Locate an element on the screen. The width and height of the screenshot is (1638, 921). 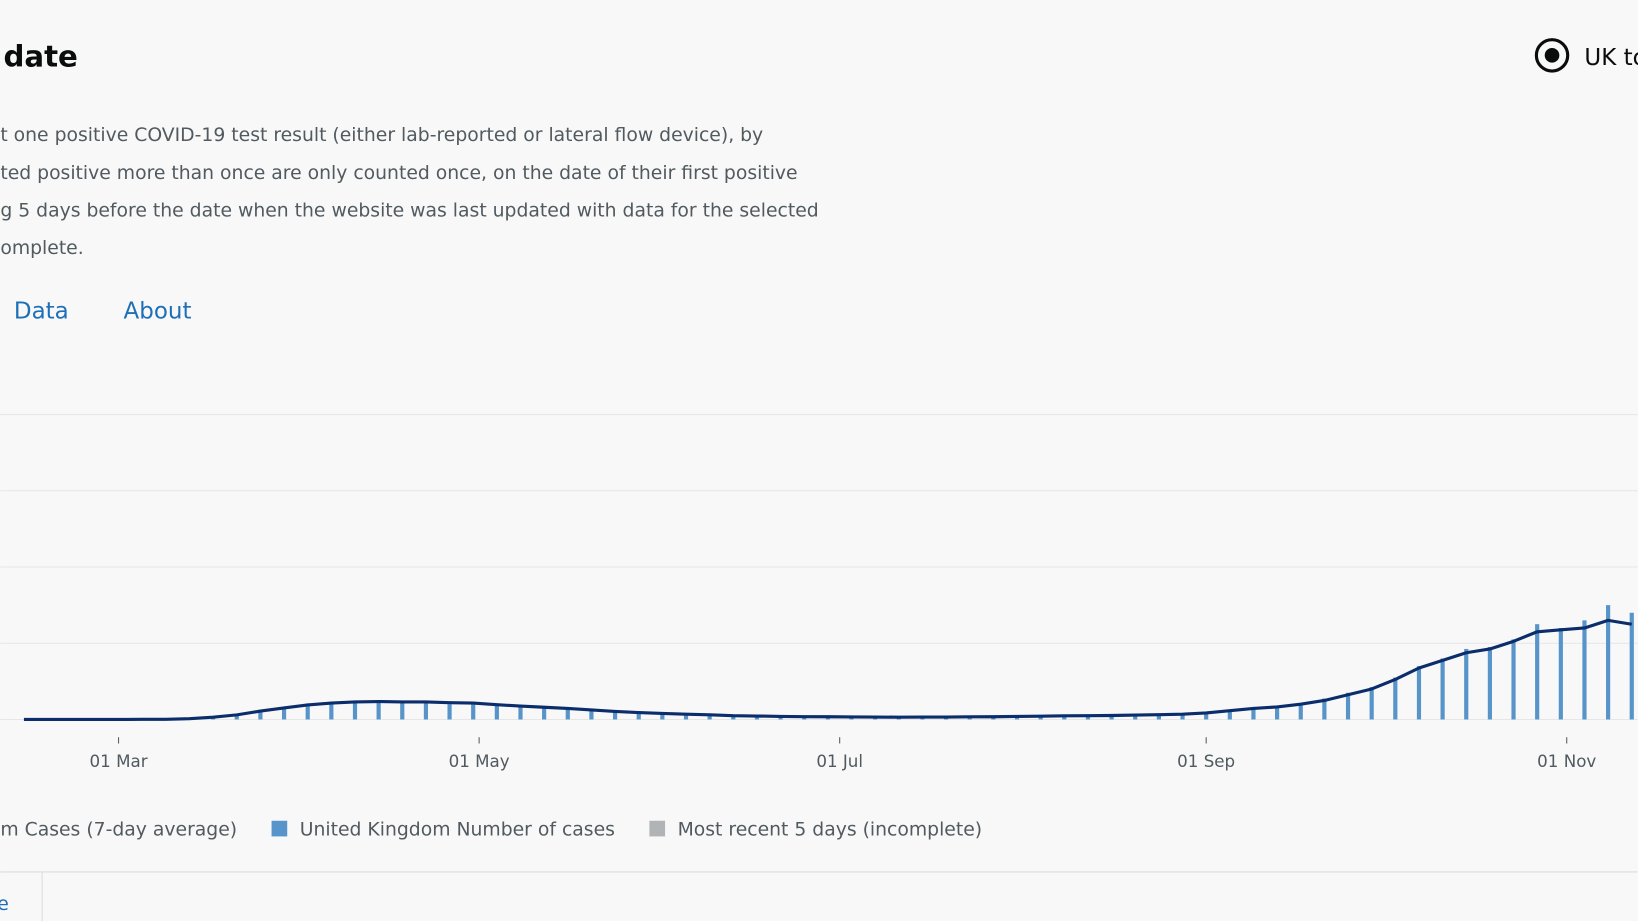
radio-label: UK to is located at coordinates (1611, 58).